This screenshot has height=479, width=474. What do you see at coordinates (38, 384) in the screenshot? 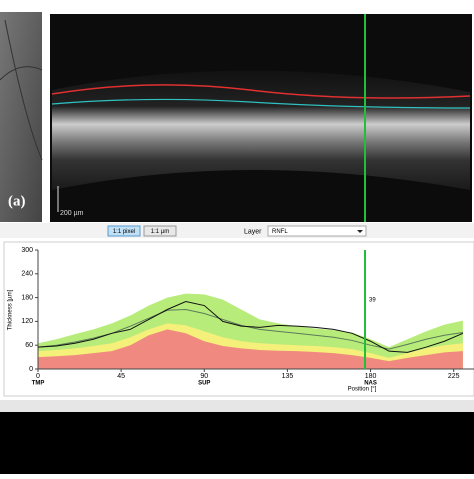
I see `region-label: TMP` at bounding box center [38, 384].